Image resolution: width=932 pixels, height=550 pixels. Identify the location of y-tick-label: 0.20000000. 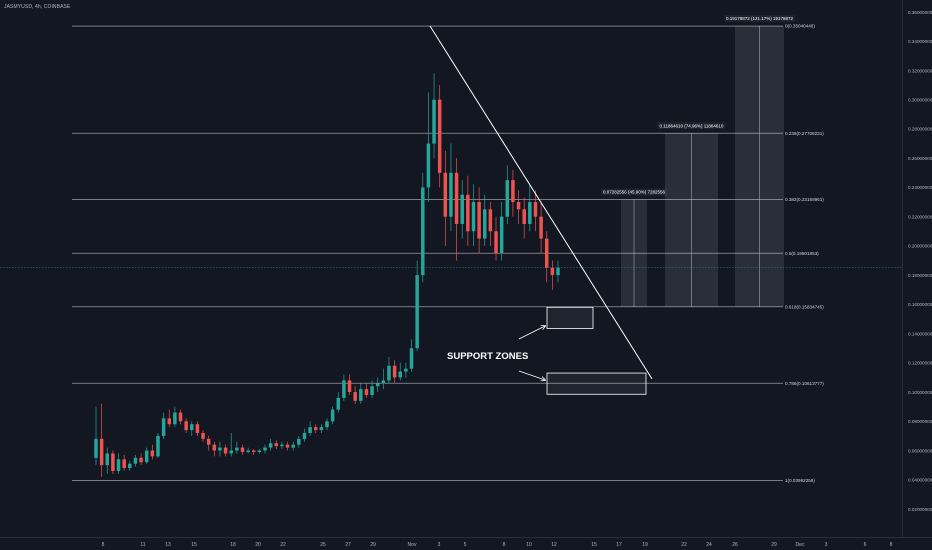
(920, 246).